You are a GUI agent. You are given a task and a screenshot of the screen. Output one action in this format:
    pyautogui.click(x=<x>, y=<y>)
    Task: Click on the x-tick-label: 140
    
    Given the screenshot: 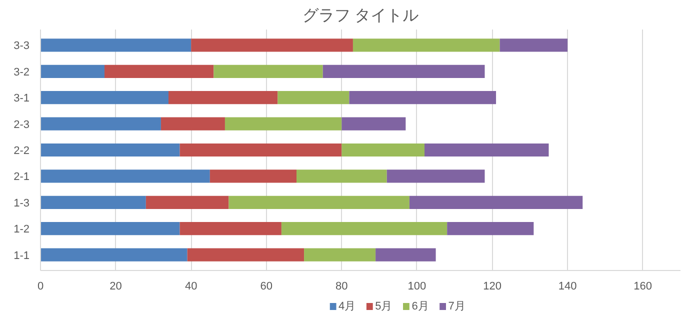 What is the action you would take?
    pyautogui.click(x=567, y=286)
    